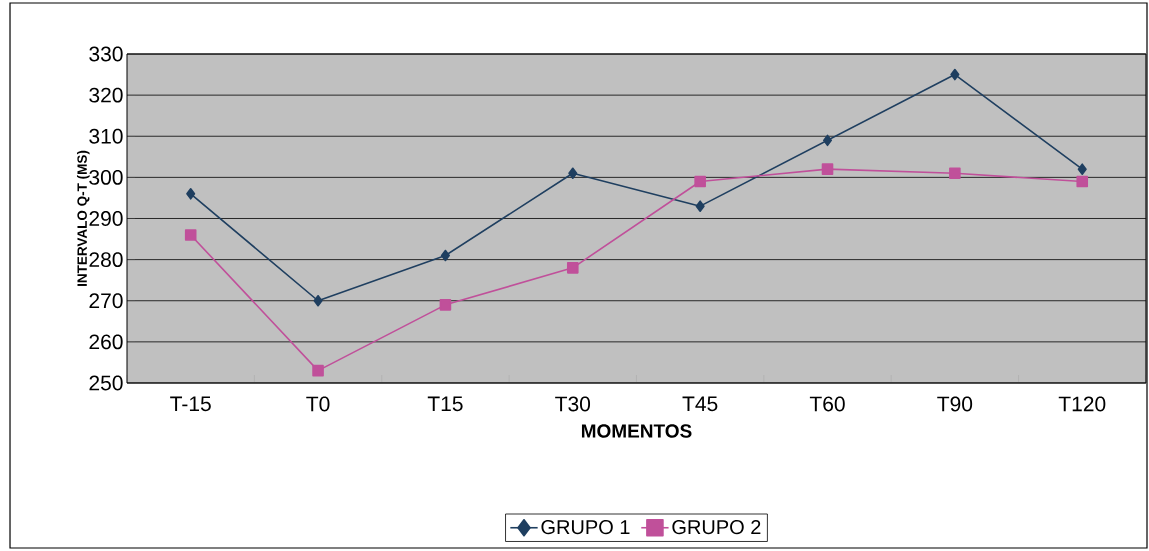  What do you see at coordinates (445, 404) in the screenshot?
I see `x-tick-label: T15` at bounding box center [445, 404].